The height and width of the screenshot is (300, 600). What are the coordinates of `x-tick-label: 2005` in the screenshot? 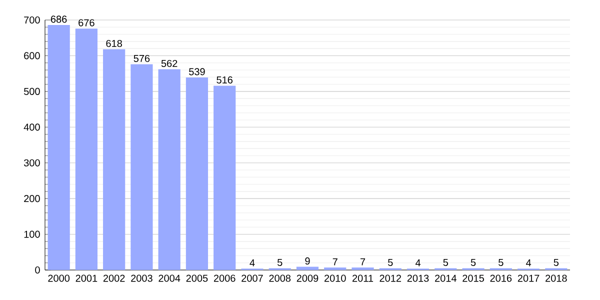 It's located at (197, 278).